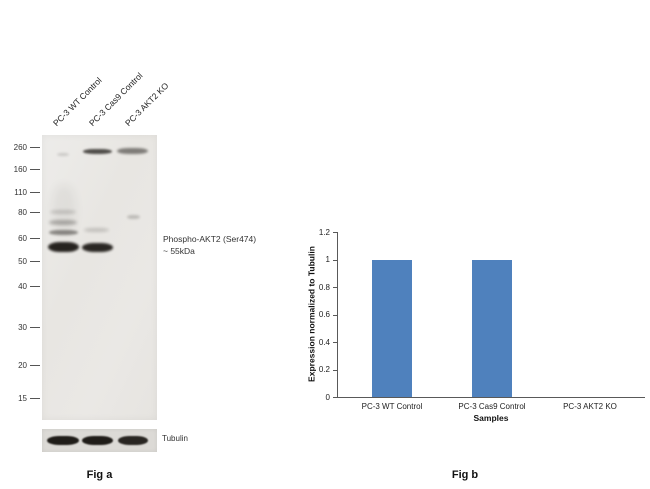 This screenshot has width=650, height=489. I want to click on y-tick-label: 0.4, so click(324, 342).